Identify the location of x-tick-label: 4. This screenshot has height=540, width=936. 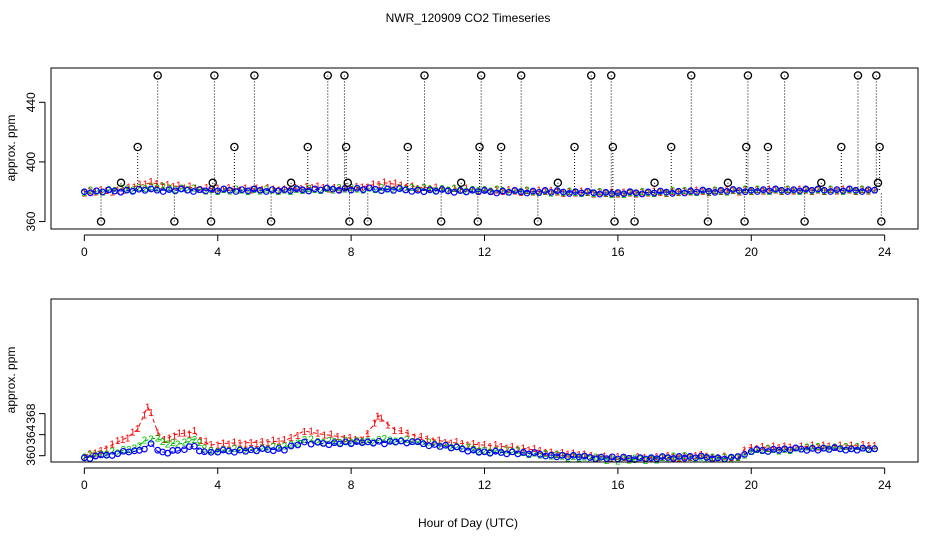
(217, 485).